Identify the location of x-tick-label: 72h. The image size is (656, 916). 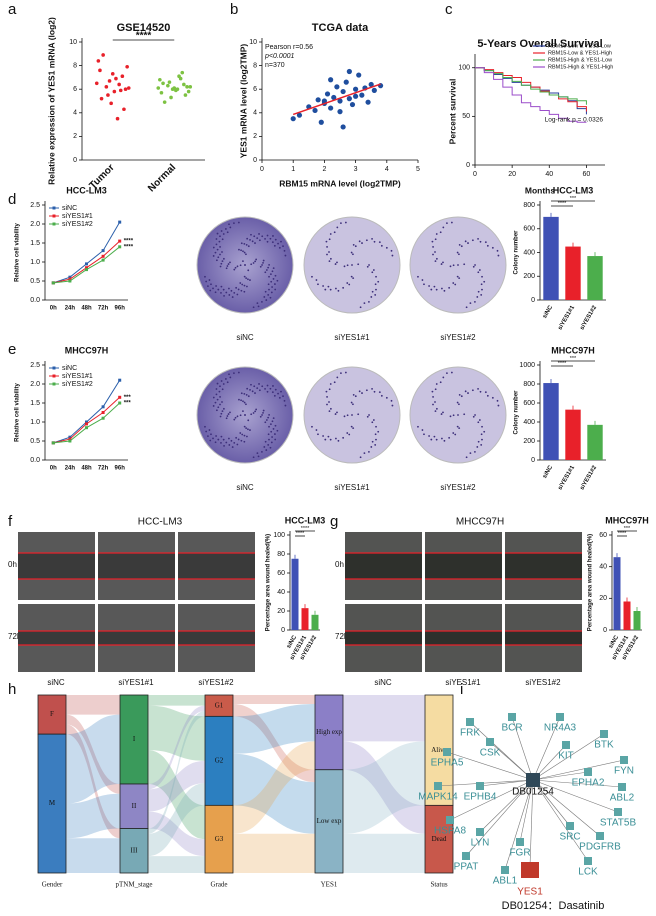
(103, 309).